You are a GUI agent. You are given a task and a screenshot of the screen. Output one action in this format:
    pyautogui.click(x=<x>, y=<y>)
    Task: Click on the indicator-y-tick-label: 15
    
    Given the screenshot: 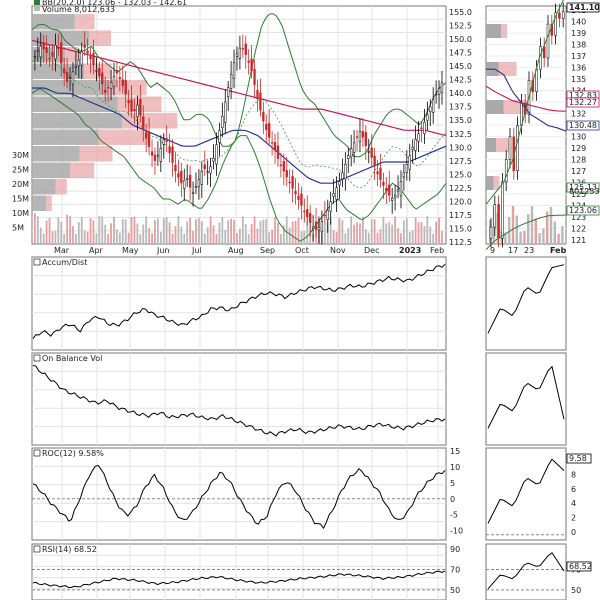 What is the action you would take?
    pyautogui.click(x=455, y=451)
    